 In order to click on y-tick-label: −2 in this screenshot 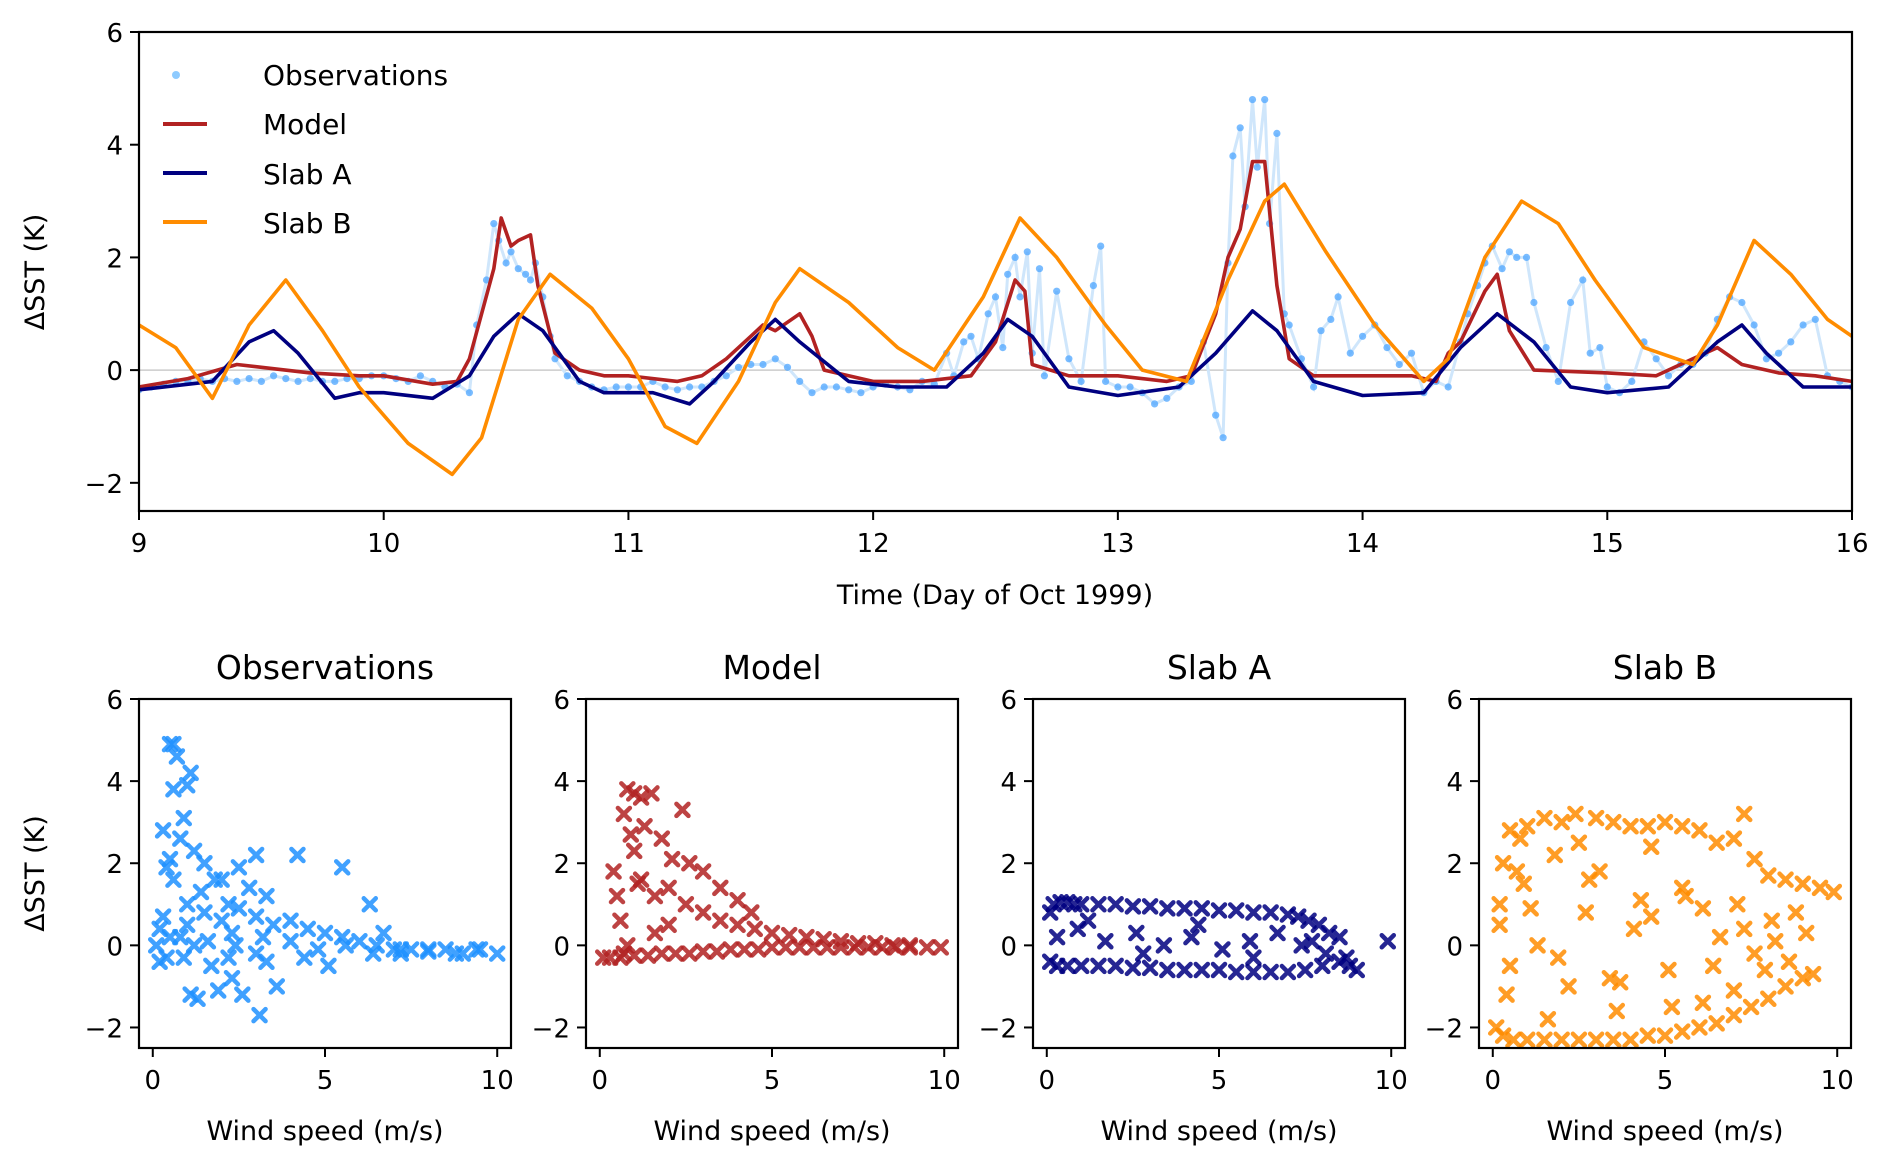, I will do `click(104, 1029)`.